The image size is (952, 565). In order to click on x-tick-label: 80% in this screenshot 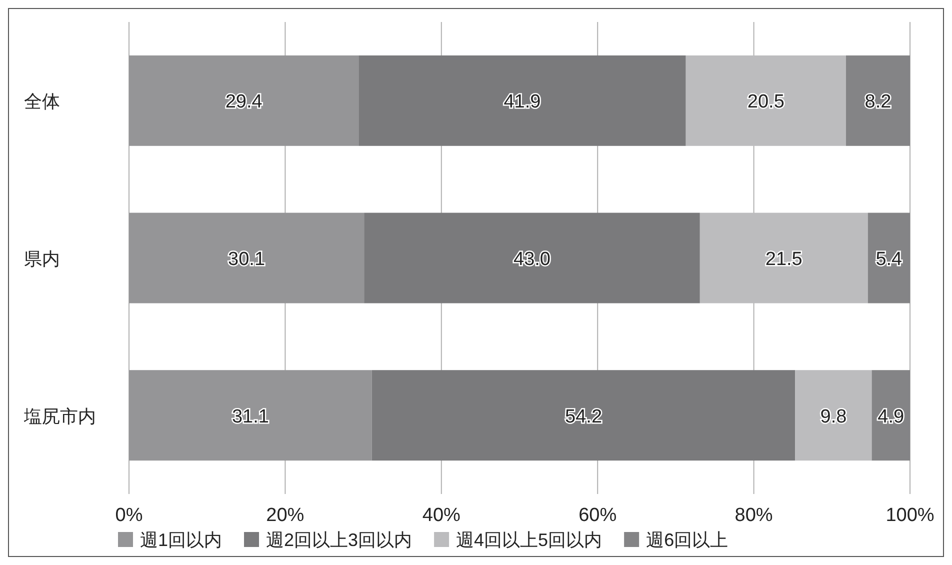, I will do `click(753, 515)`.